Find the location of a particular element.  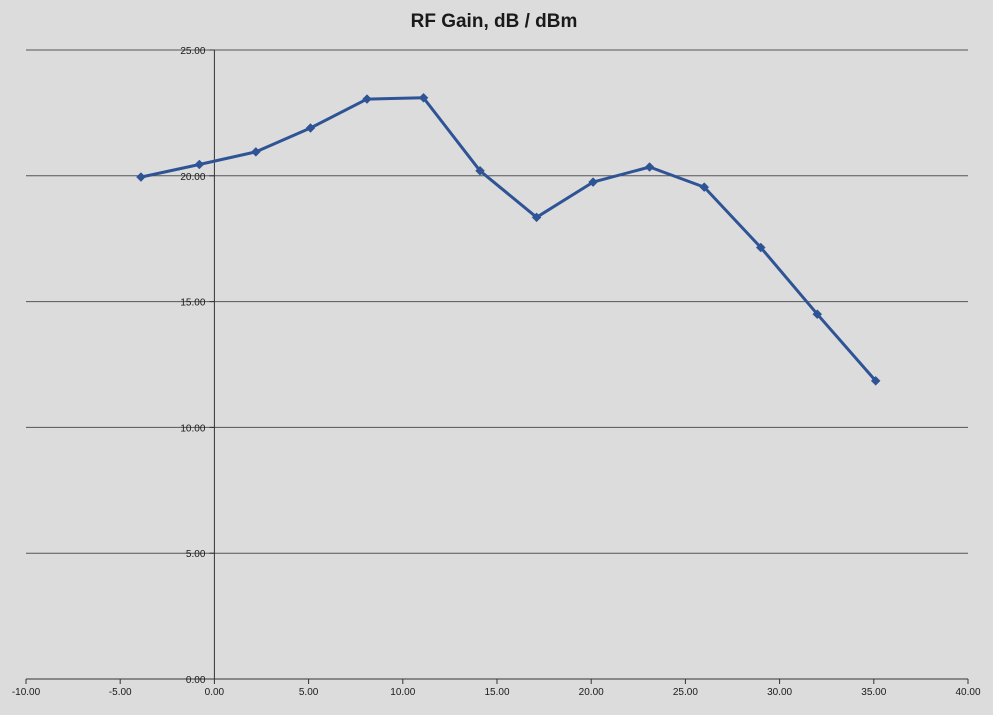

y-tick-label: 5.00 is located at coordinates (196, 554).